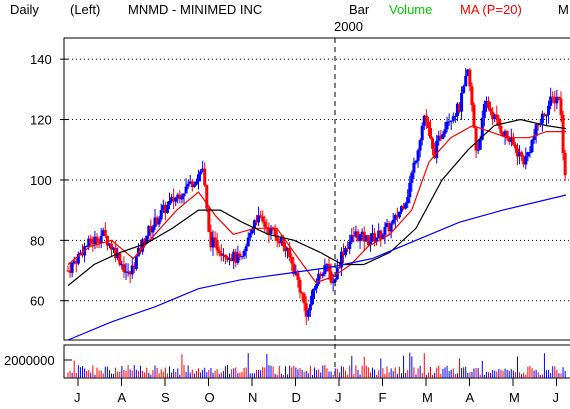  What do you see at coordinates (210, 397) in the screenshot?
I see `month-label-3: O` at bounding box center [210, 397].